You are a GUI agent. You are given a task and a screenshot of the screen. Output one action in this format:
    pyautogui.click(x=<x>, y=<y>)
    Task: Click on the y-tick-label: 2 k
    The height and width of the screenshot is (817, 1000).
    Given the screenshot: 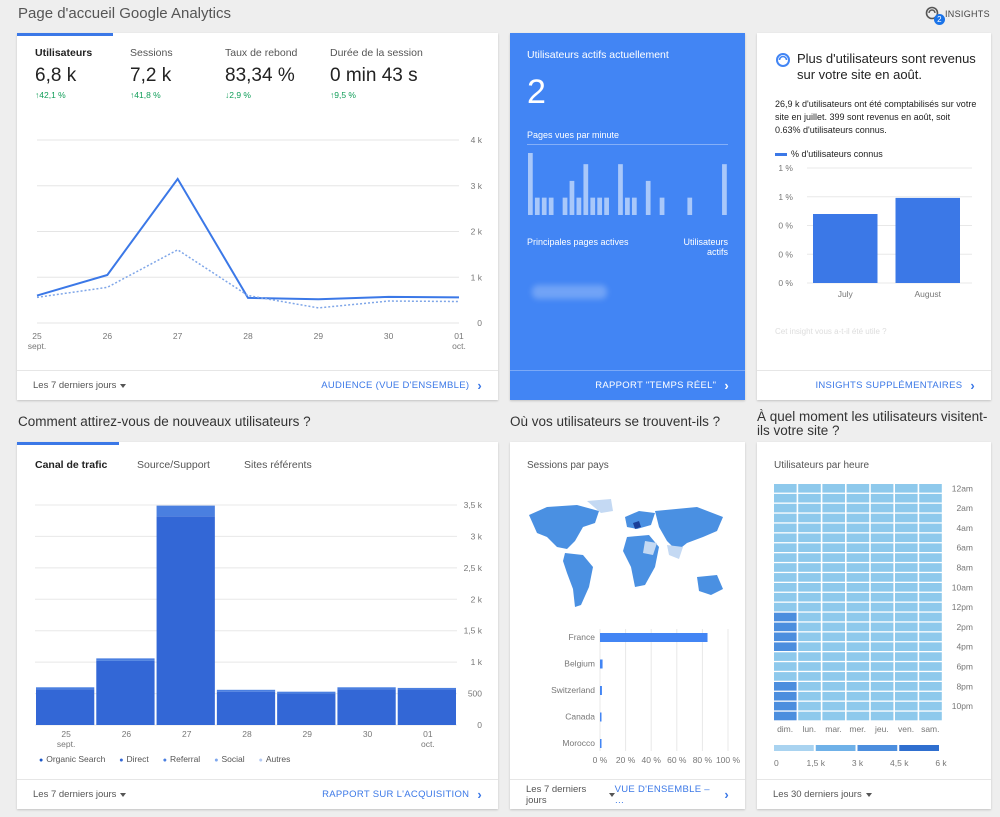 What is the action you would take?
    pyautogui.click(x=477, y=232)
    